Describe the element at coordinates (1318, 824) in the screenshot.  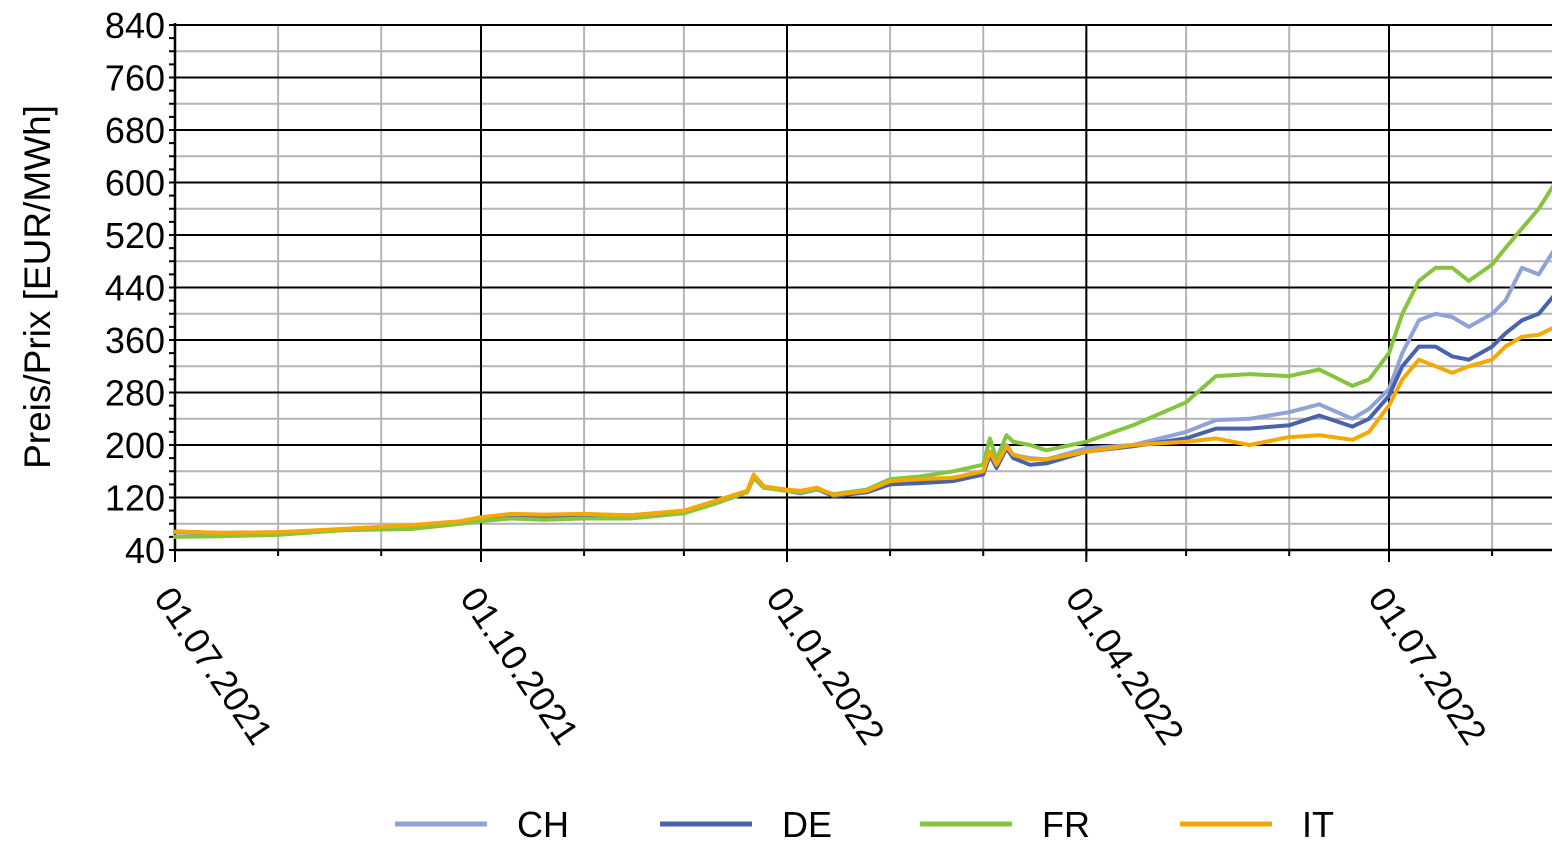
I see `legend-label-it: IT` at that location.